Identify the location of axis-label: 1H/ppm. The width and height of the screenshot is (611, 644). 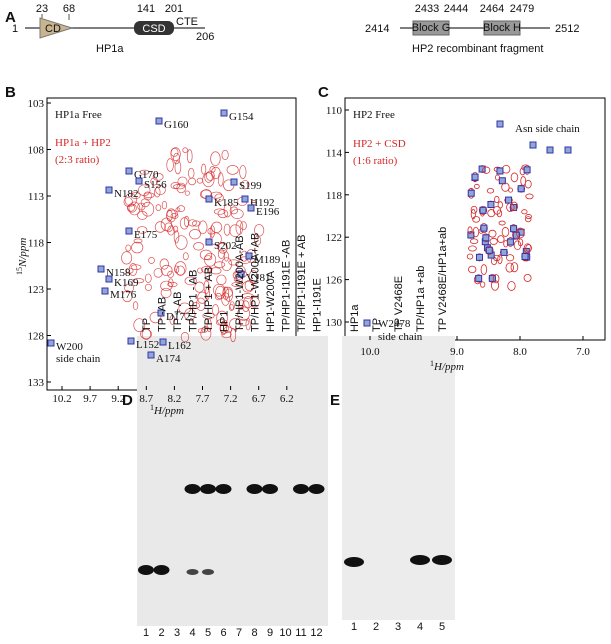
(167, 410).